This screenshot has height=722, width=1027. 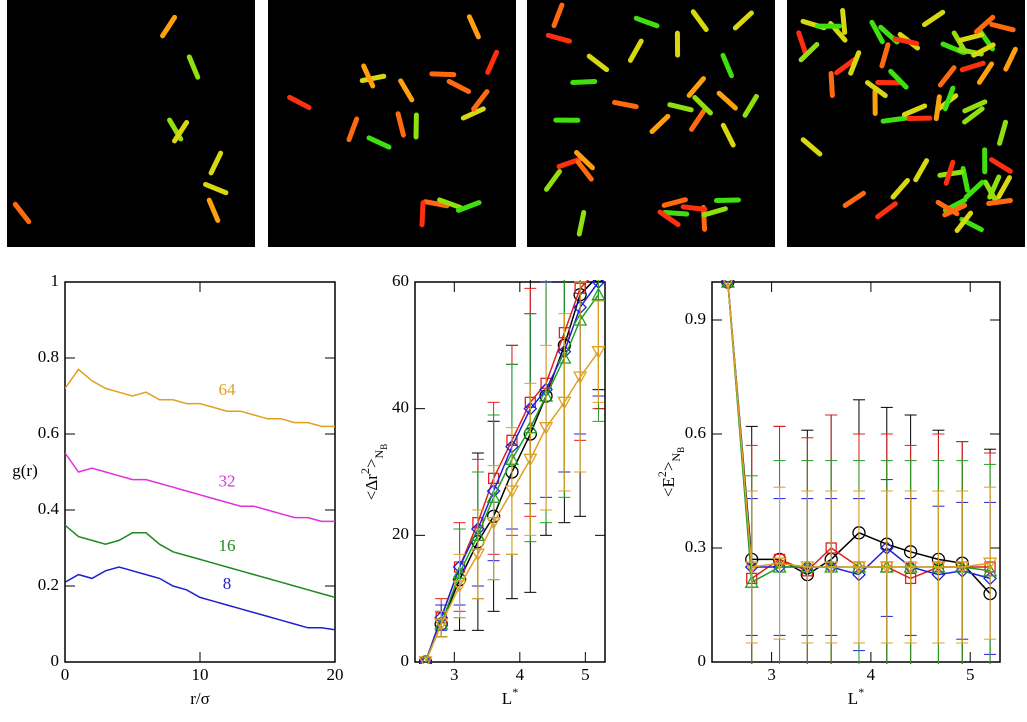 I want to click on x-tick-label: 5, so click(x=585, y=674).